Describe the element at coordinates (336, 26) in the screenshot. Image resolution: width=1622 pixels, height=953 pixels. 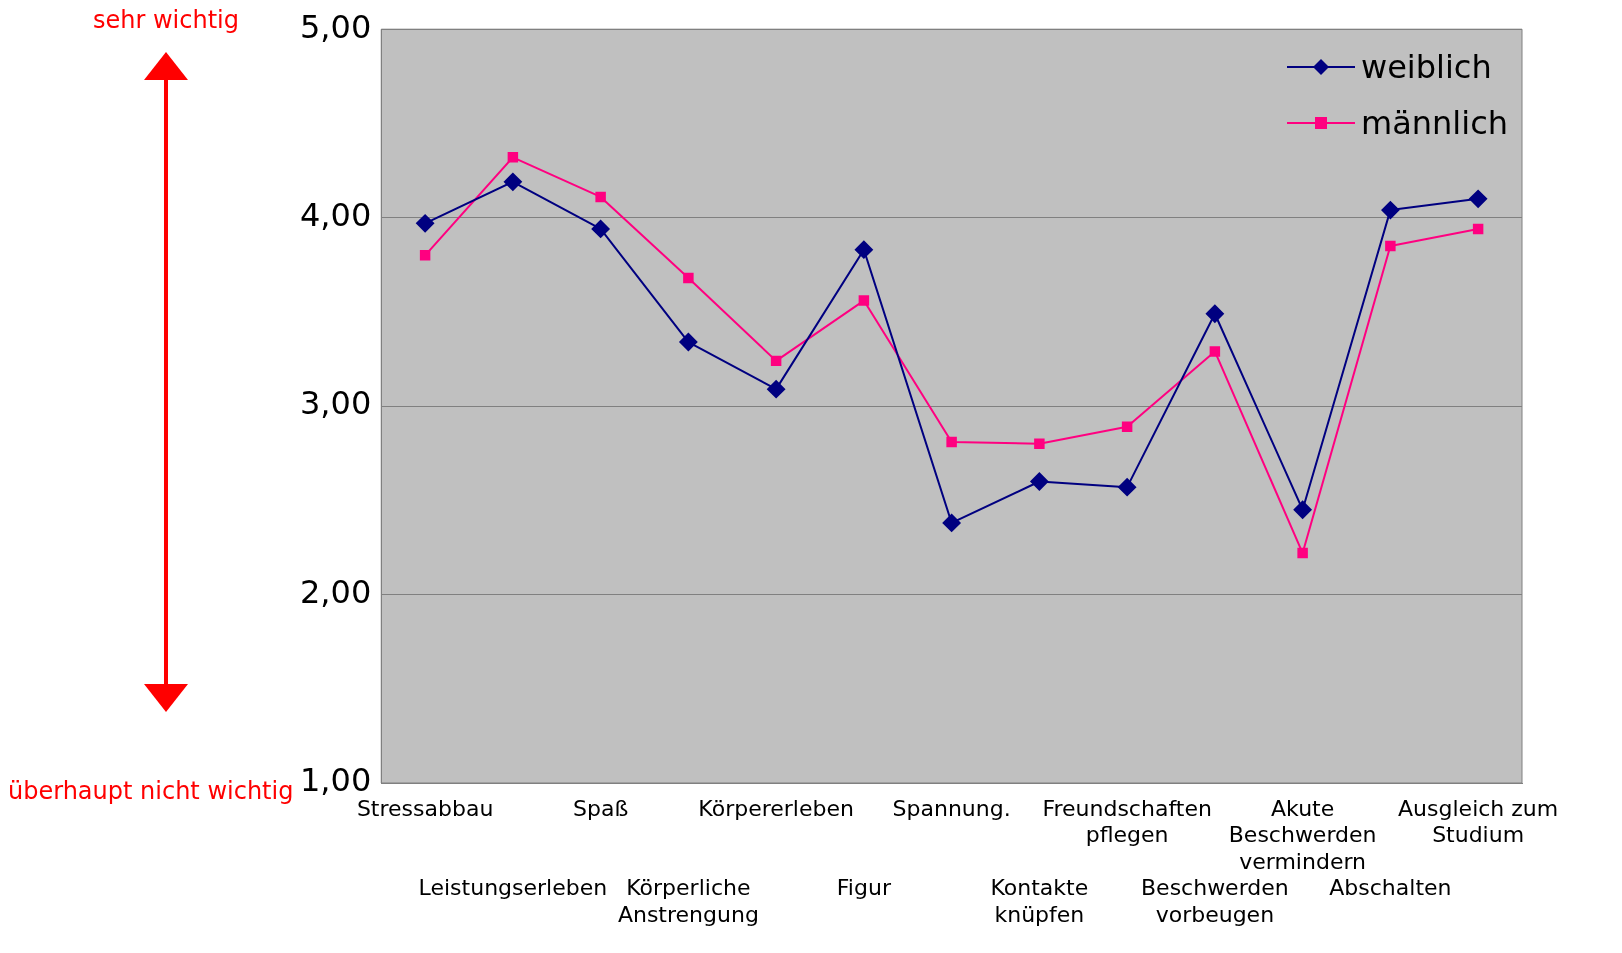
I see `y-tick-label: 5,00` at that location.